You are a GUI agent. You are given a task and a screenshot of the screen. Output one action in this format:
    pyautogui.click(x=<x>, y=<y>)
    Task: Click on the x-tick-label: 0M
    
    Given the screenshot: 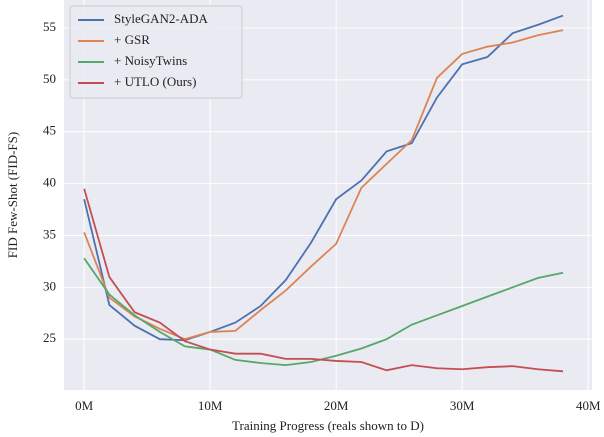 What is the action you would take?
    pyautogui.click(x=84, y=405)
    